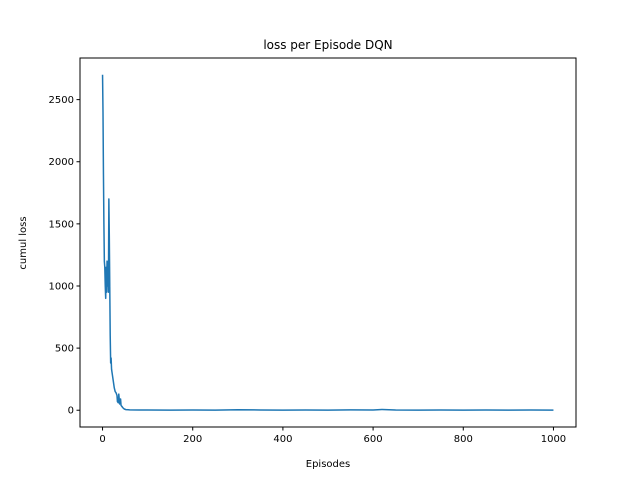  Describe the element at coordinates (61, 100) in the screenshot. I see `y-tick-label: 2500` at that location.